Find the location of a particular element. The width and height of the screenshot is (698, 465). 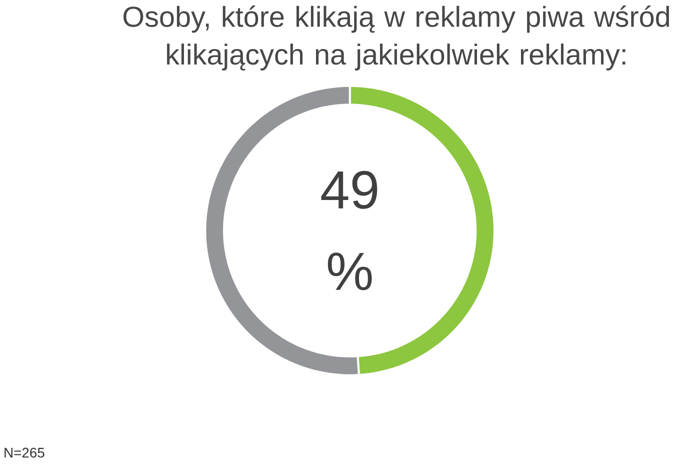

text: N=265 is located at coordinates (24, 453).